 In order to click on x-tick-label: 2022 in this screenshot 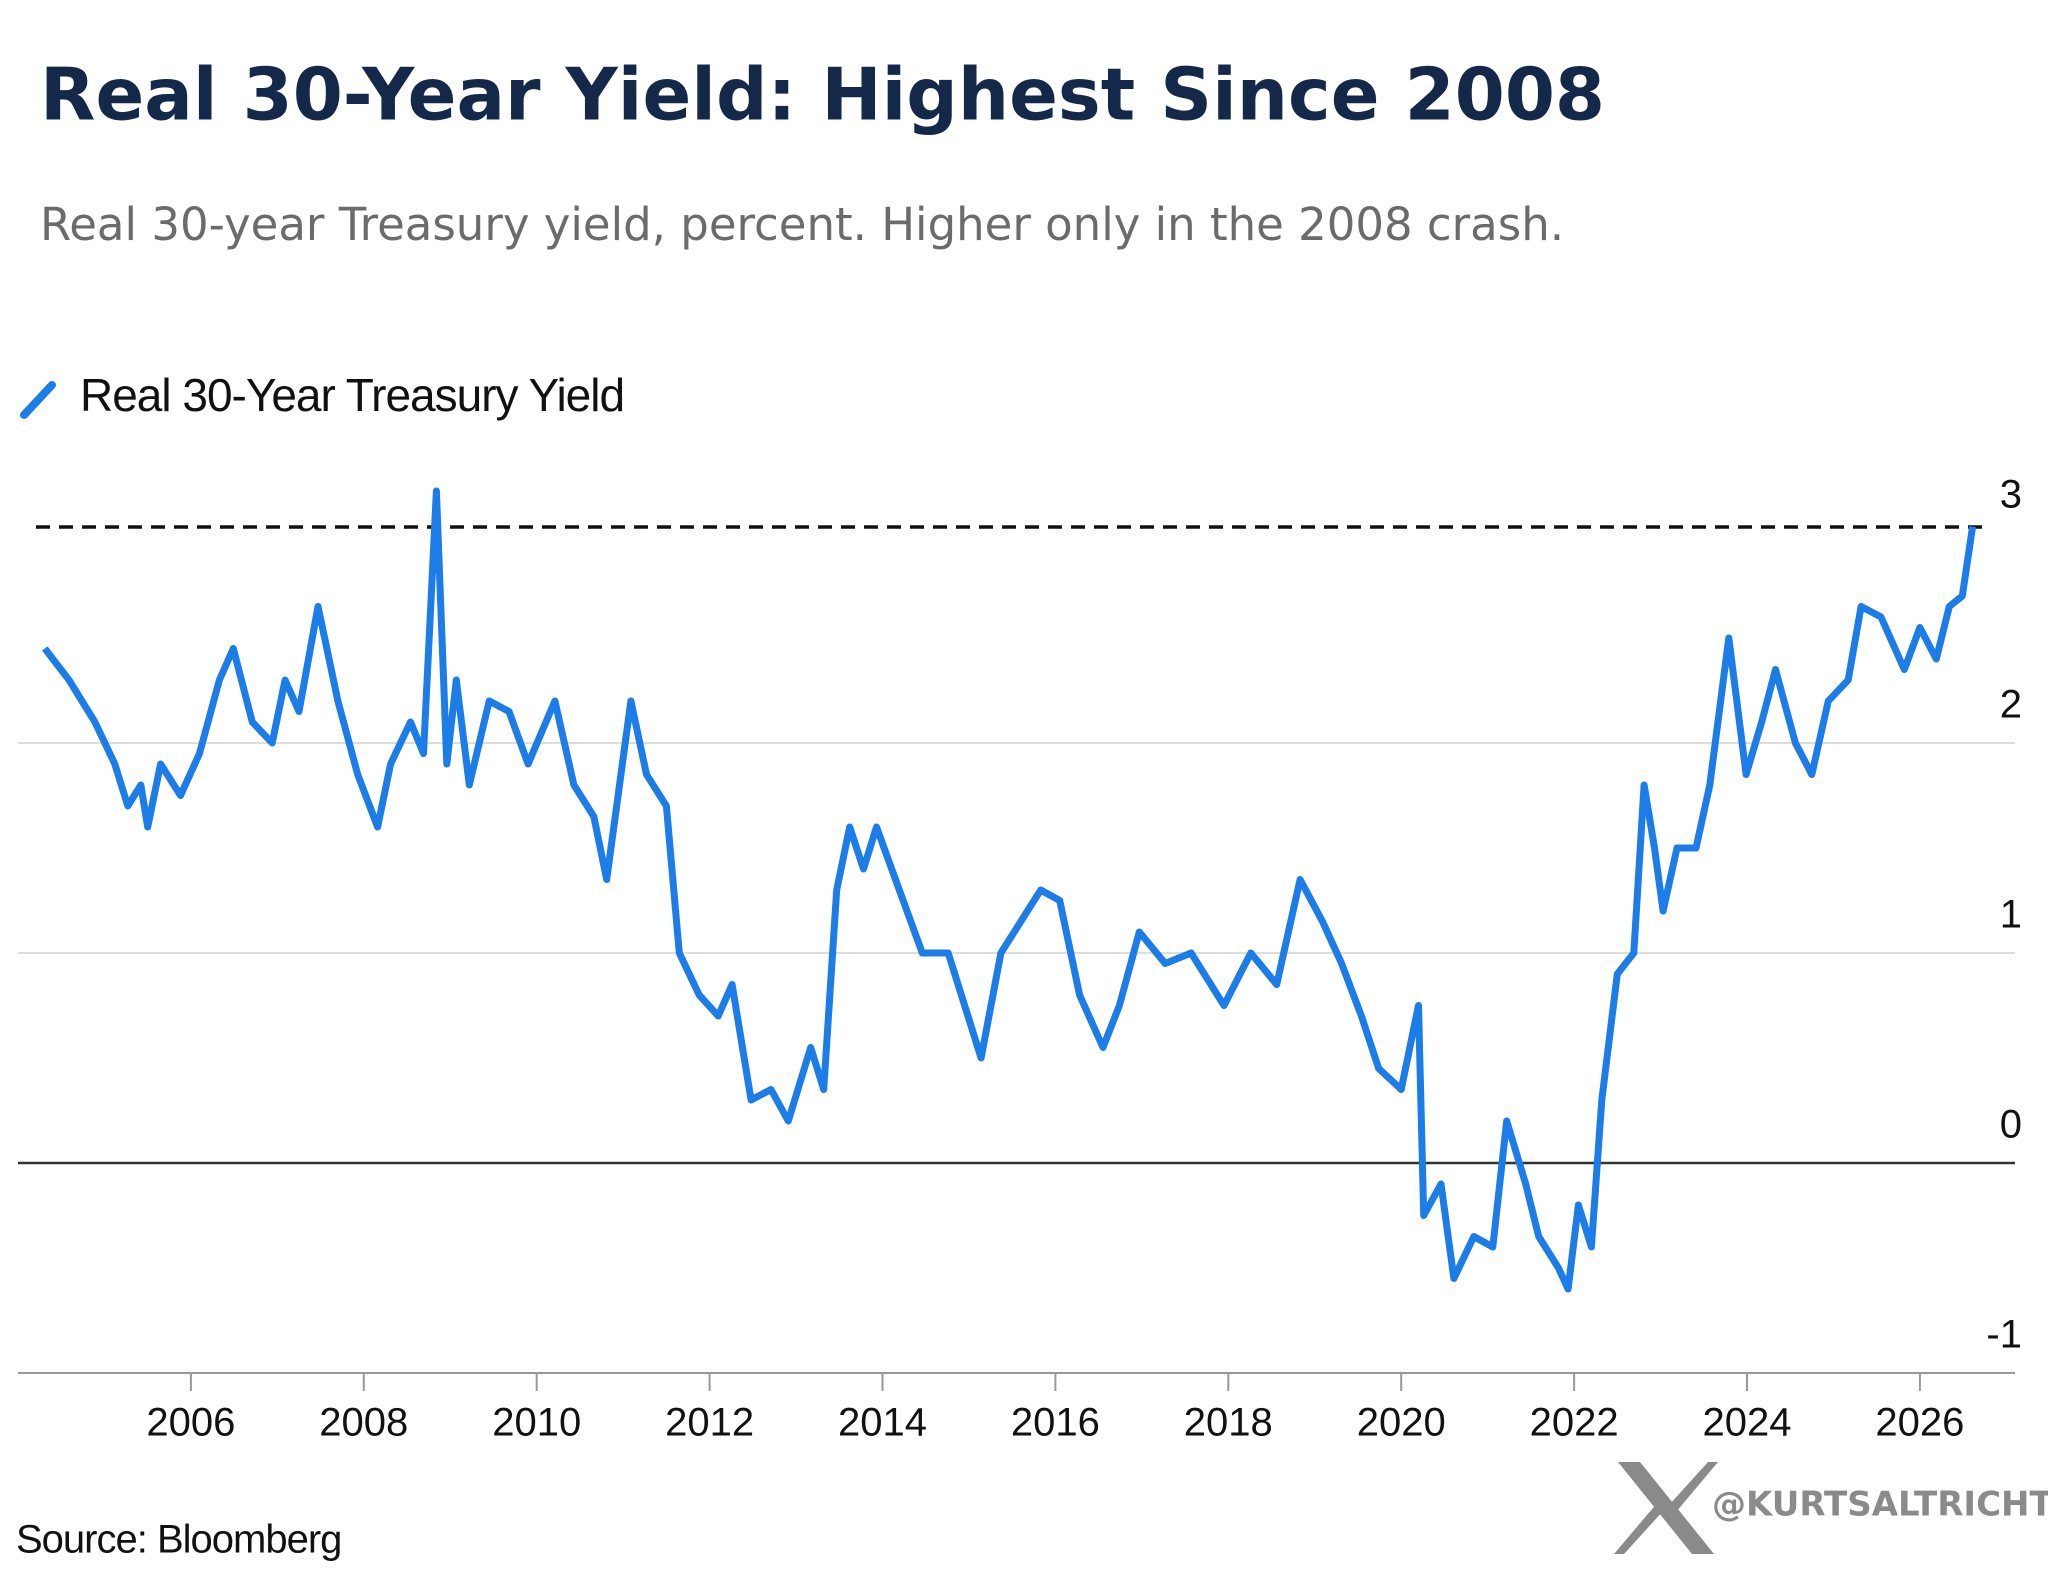, I will do `click(1574, 1423)`.